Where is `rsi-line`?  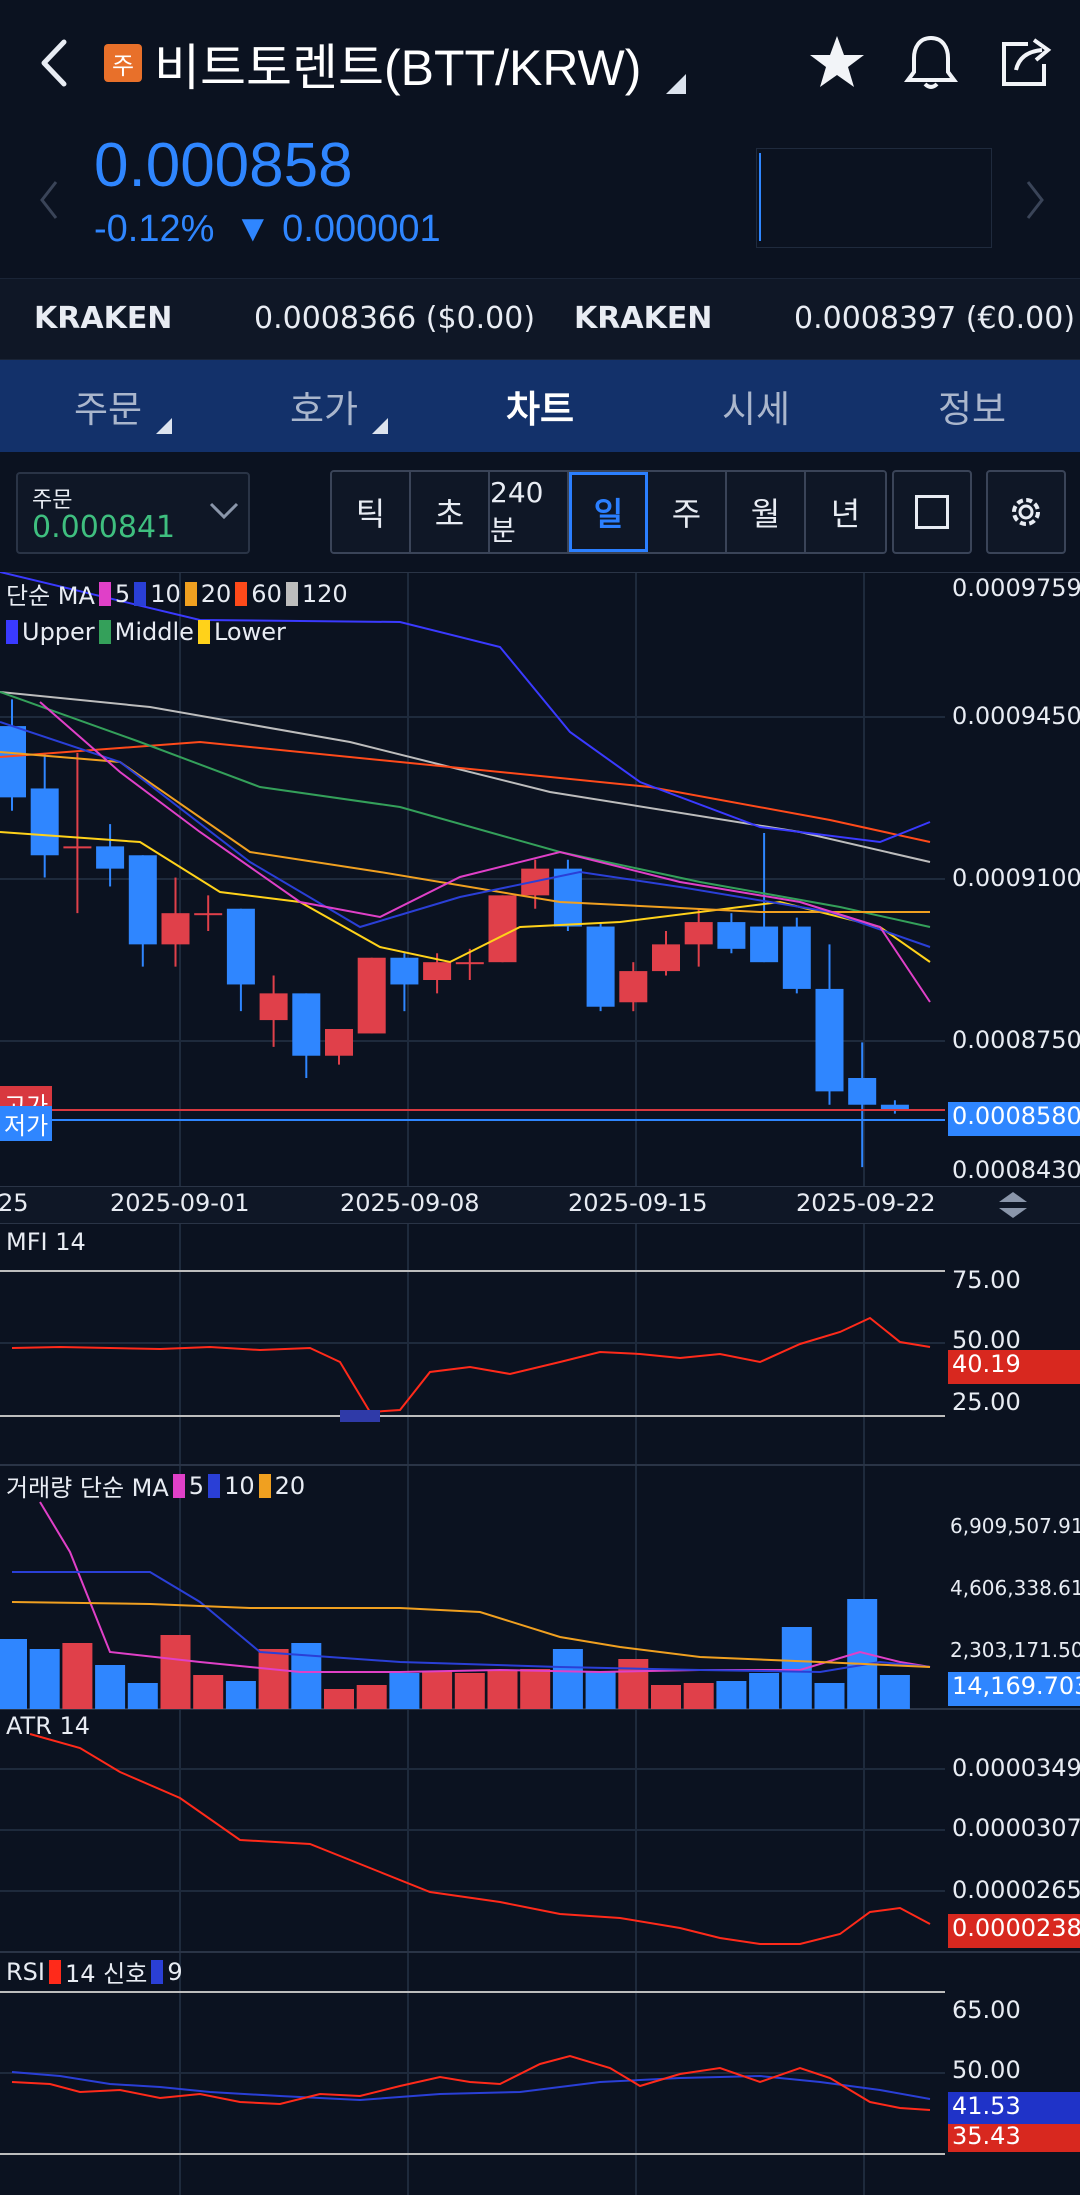
rsi-line is located at coordinates (471, 2082).